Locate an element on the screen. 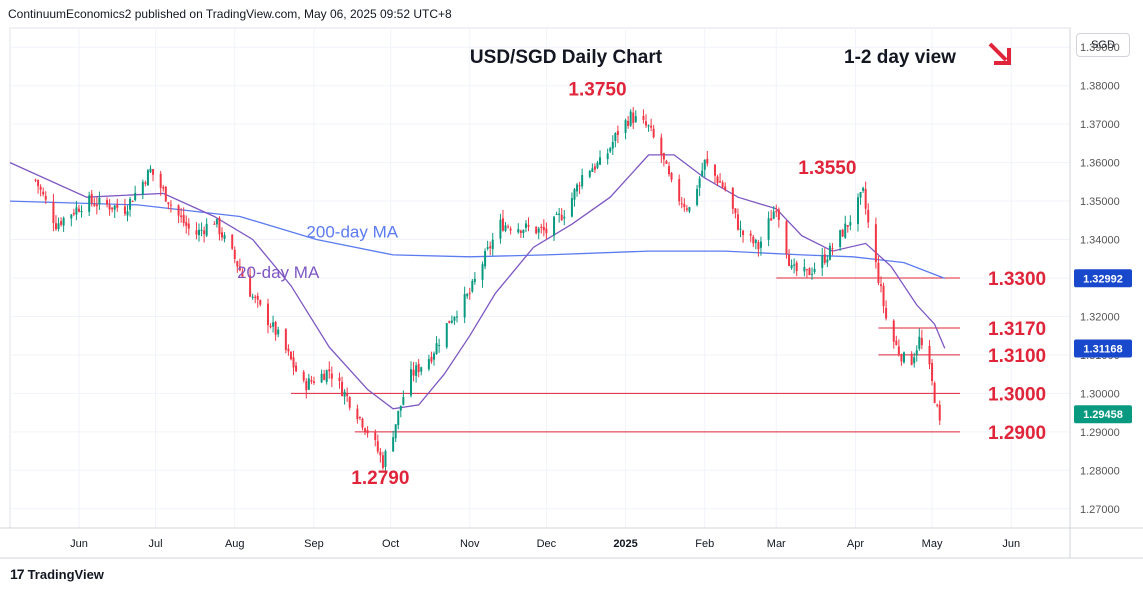  chart-subtitle: 1-2 day view is located at coordinates (900, 57).